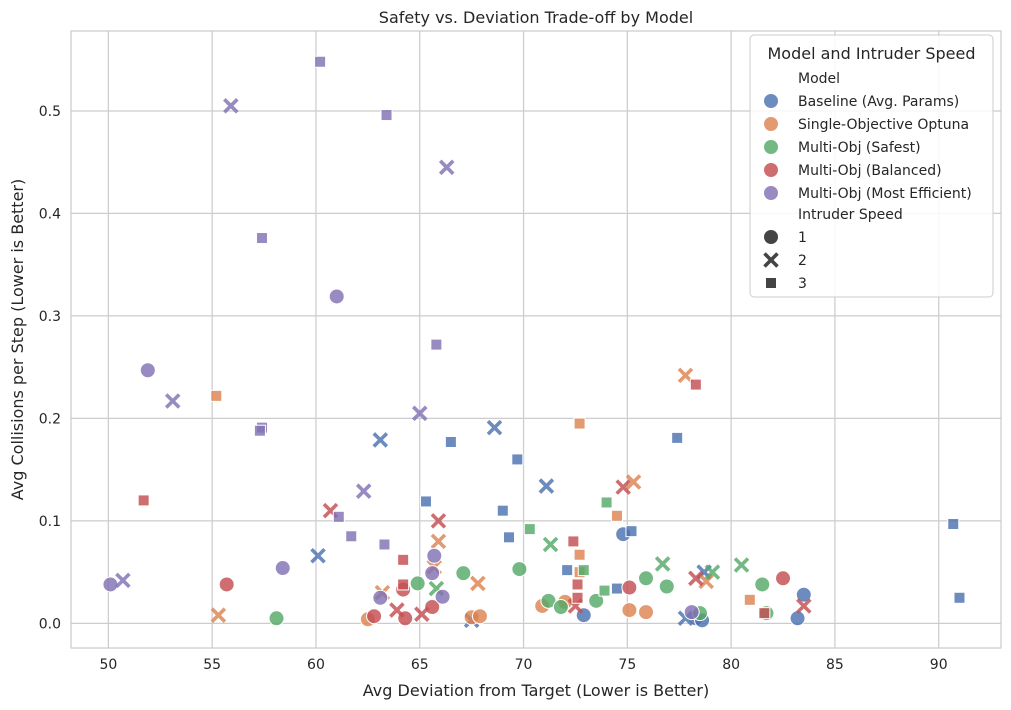 This screenshot has height=710, width=1011. What do you see at coordinates (802, 261) in the screenshot?
I see `legend-speed-label: 2` at bounding box center [802, 261].